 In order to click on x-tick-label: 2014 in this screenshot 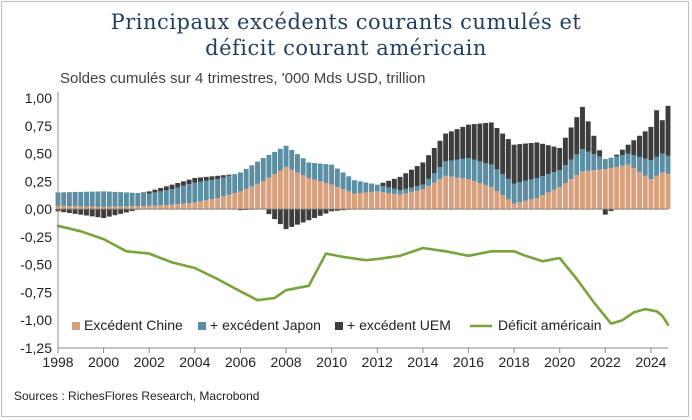, I will do `click(422, 362)`.